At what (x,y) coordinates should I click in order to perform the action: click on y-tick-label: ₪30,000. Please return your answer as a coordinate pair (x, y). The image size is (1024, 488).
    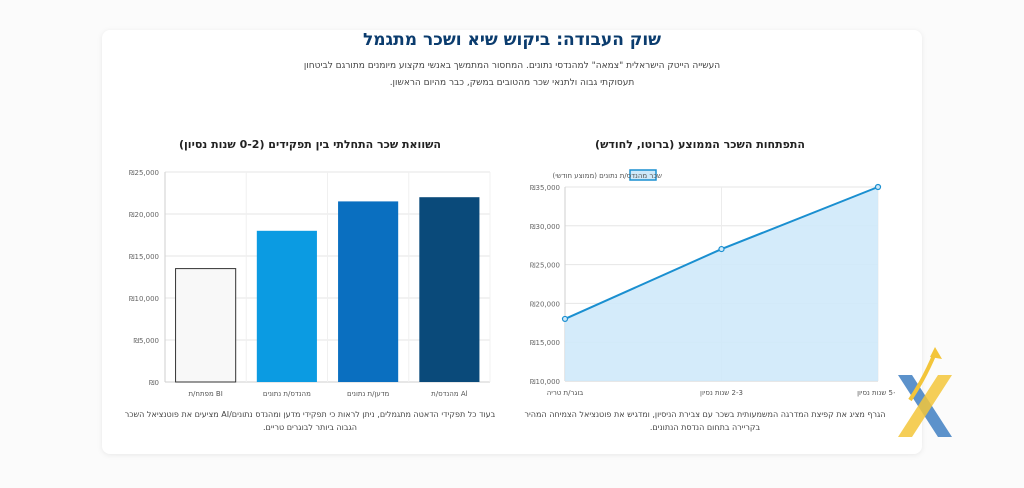
    Looking at the image, I should click on (545, 227).